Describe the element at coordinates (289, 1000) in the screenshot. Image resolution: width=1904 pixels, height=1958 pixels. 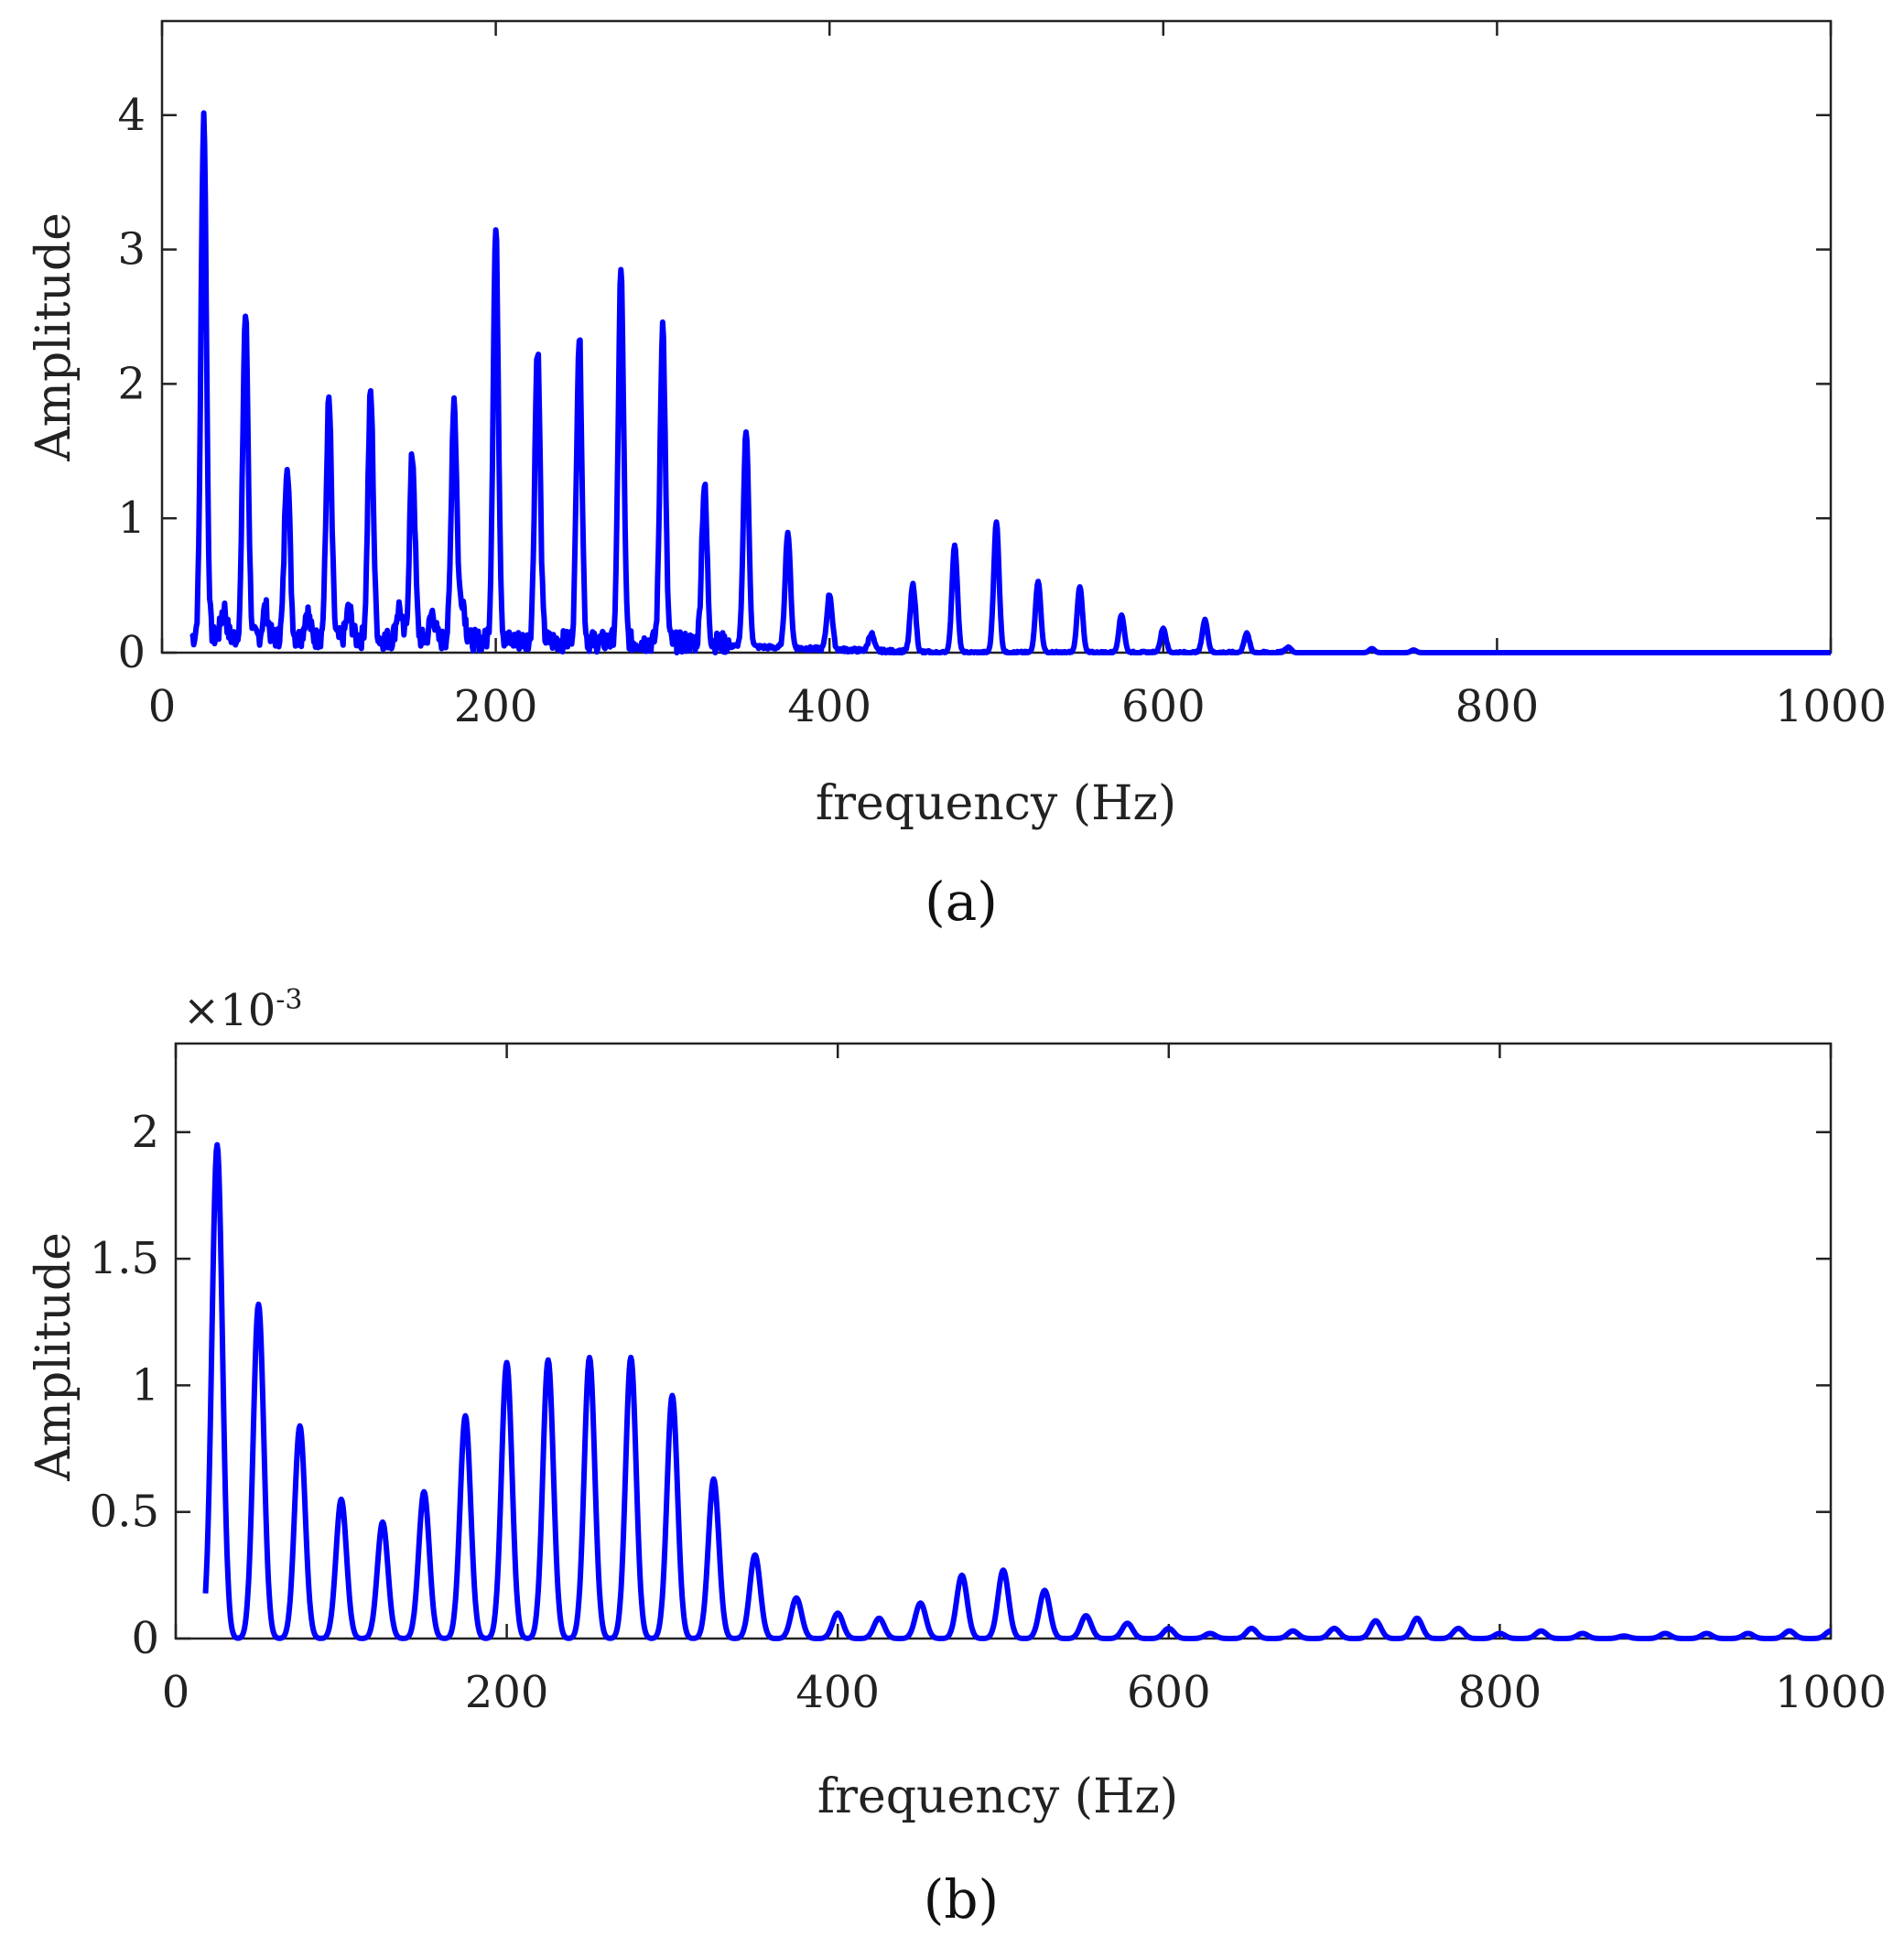
I see `y-exponent-power: -3` at that location.